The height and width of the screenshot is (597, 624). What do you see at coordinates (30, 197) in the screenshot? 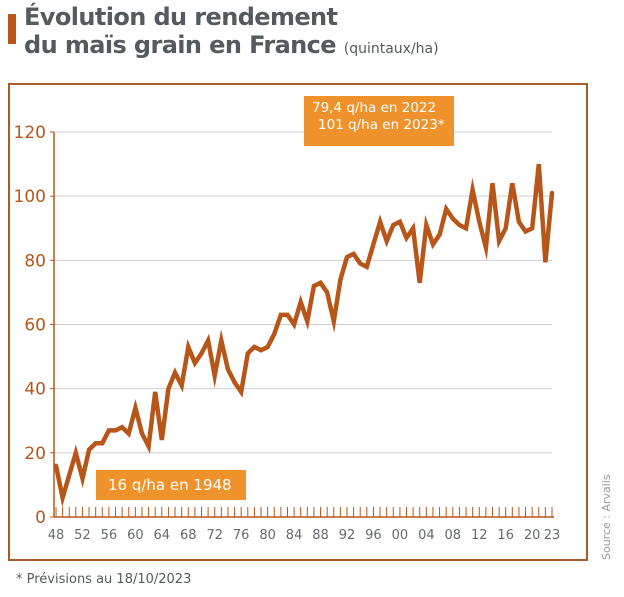
I see `y-tick-label: 100` at bounding box center [30, 197].